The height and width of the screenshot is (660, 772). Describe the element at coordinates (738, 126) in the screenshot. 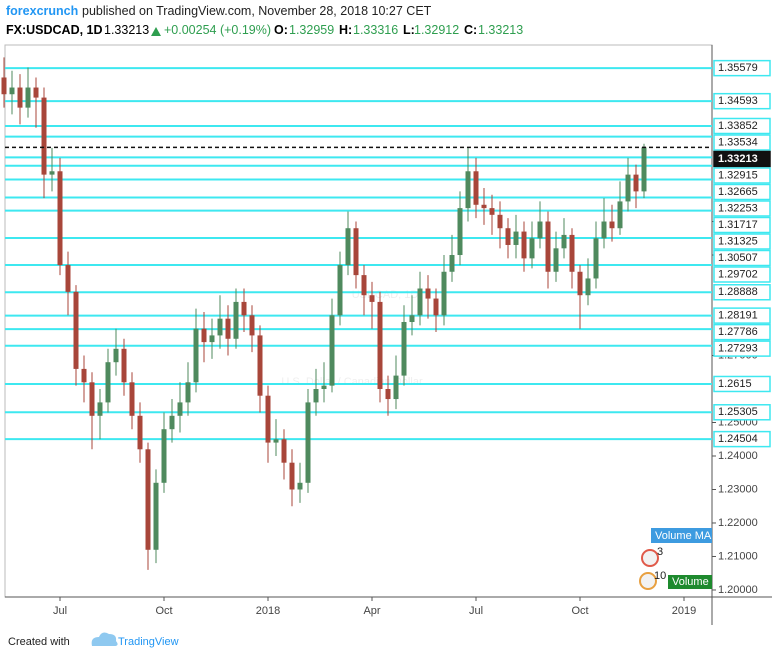

I see `level-label: 1.33852` at that location.